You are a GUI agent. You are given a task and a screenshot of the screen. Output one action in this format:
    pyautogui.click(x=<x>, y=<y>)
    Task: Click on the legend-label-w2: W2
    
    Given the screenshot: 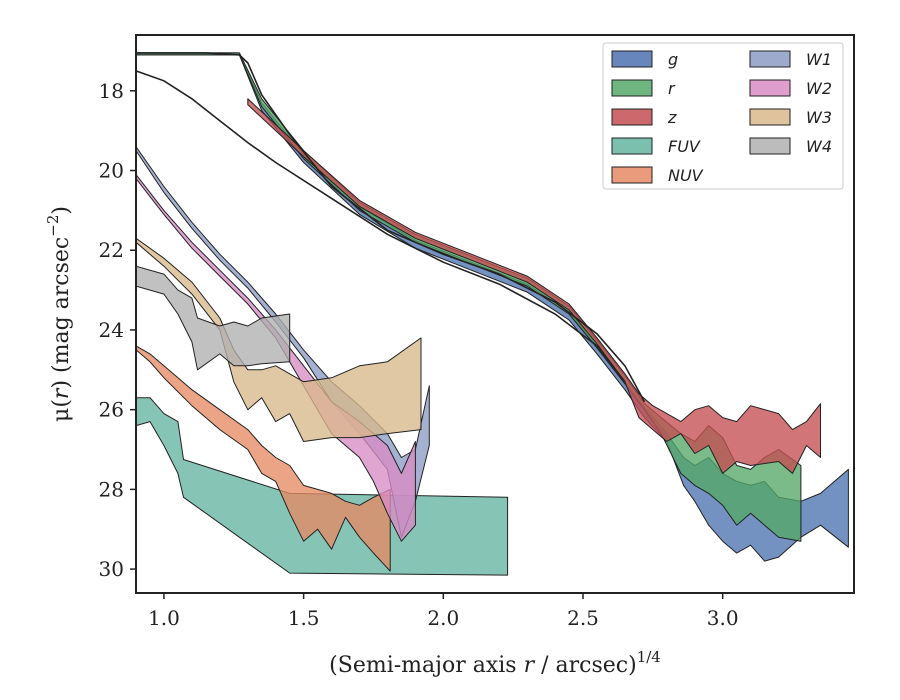 What is the action you would take?
    pyautogui.click(x=819, y=88)
    